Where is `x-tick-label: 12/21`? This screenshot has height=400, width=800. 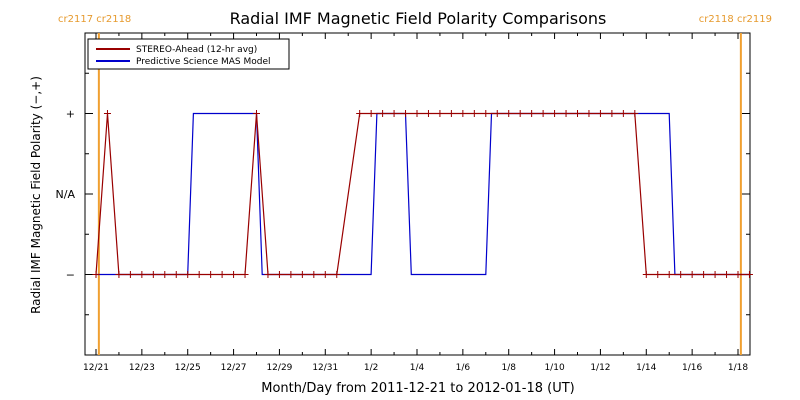
x-tick-label: 12/21 is located at coordinates (96, 368).